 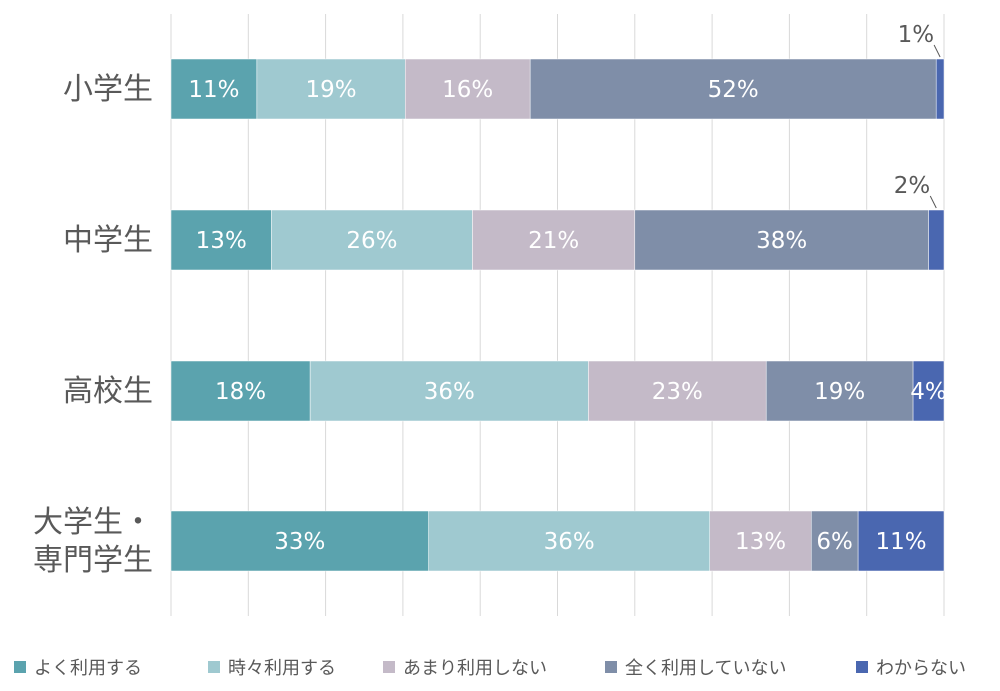 I want to click on bar-university-often, so click(x=299, y=541).